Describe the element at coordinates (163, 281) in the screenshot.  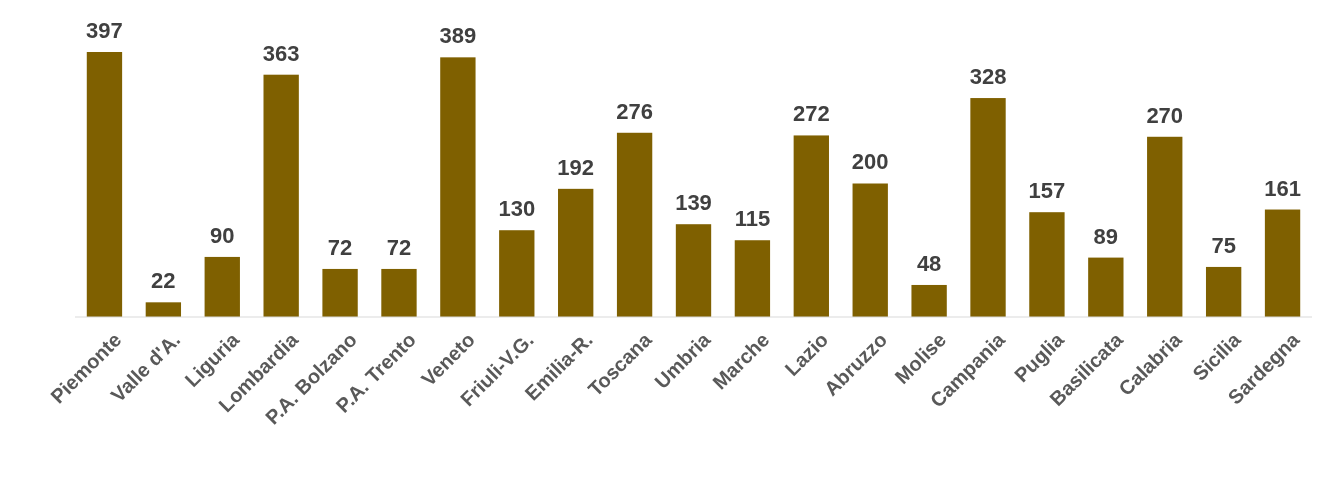
I see `data-label: 22` at that location.